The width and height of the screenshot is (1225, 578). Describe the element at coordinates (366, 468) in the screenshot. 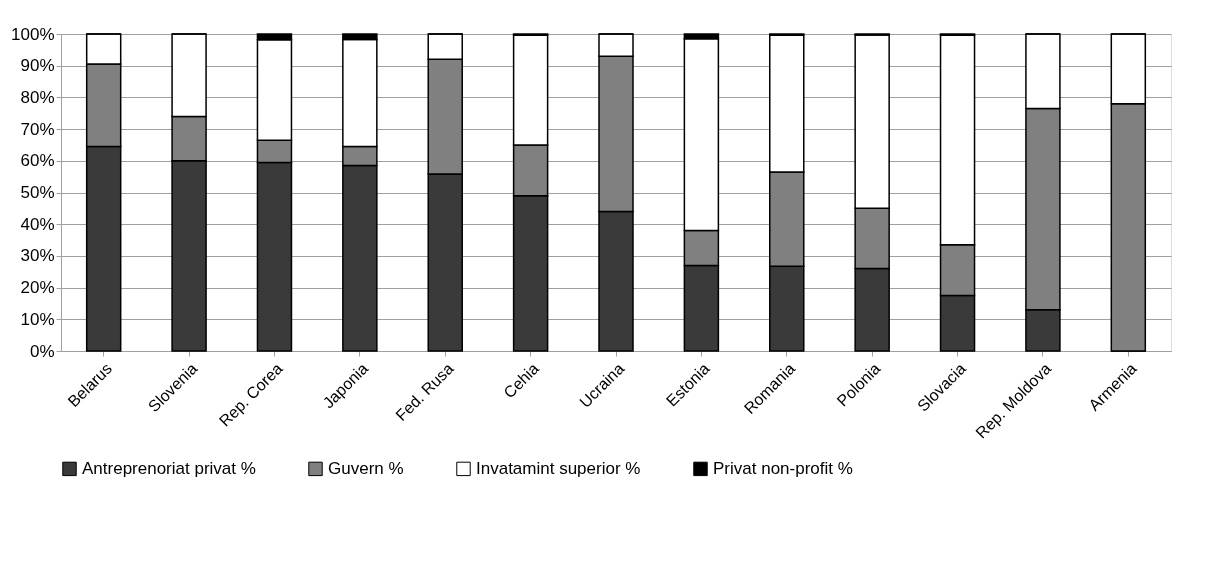

I see `legend-label: Guvern %` at that location.